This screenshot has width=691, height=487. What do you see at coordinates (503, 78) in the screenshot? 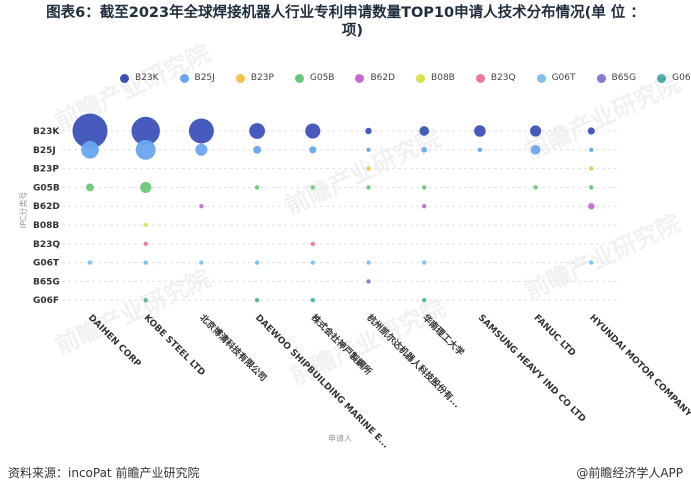
I see `legend-label: B23Q` at bounding box center [503, 78].